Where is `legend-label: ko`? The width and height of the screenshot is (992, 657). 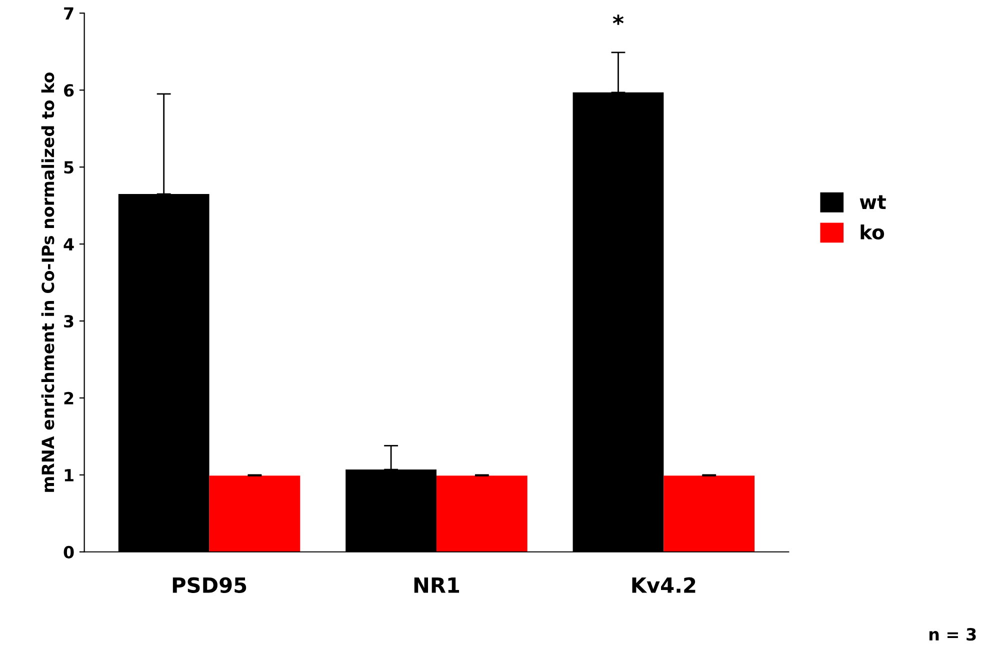 legend-label: ko is located at coordinates (872, 232).